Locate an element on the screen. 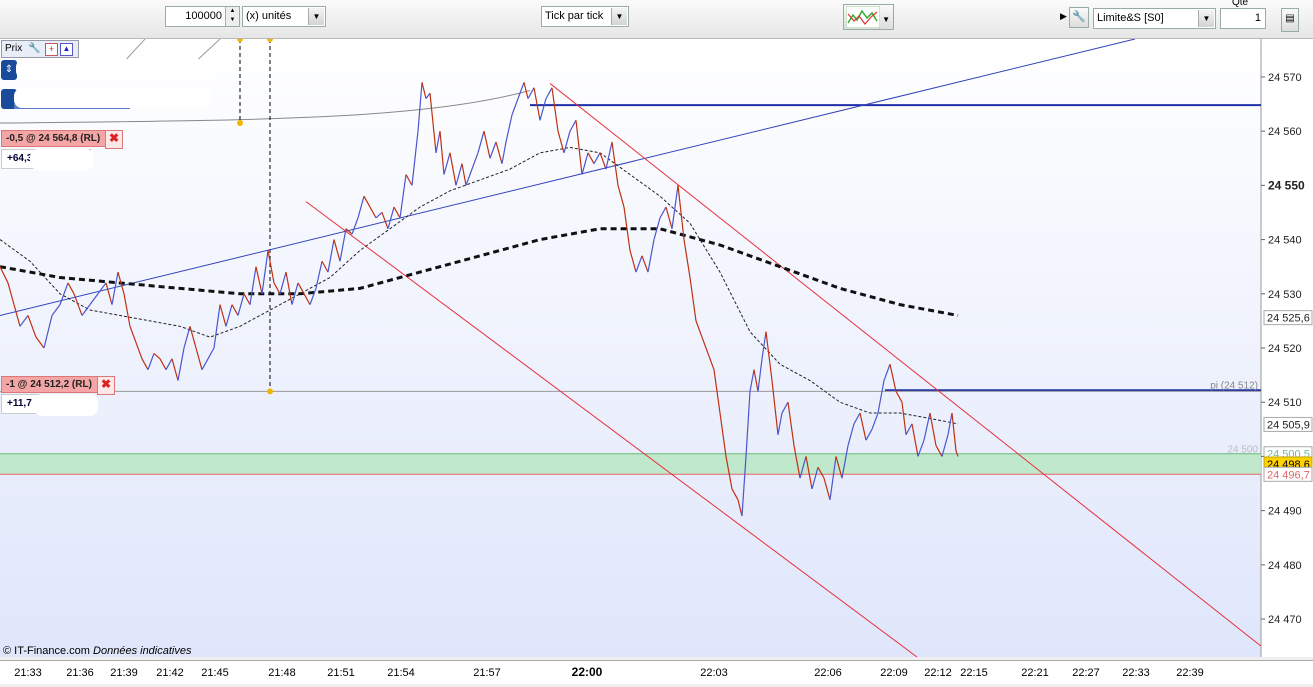 The height and width of the screenshot is (687, 1313). qty-field: 1 is located at coordinates (1243, 18).